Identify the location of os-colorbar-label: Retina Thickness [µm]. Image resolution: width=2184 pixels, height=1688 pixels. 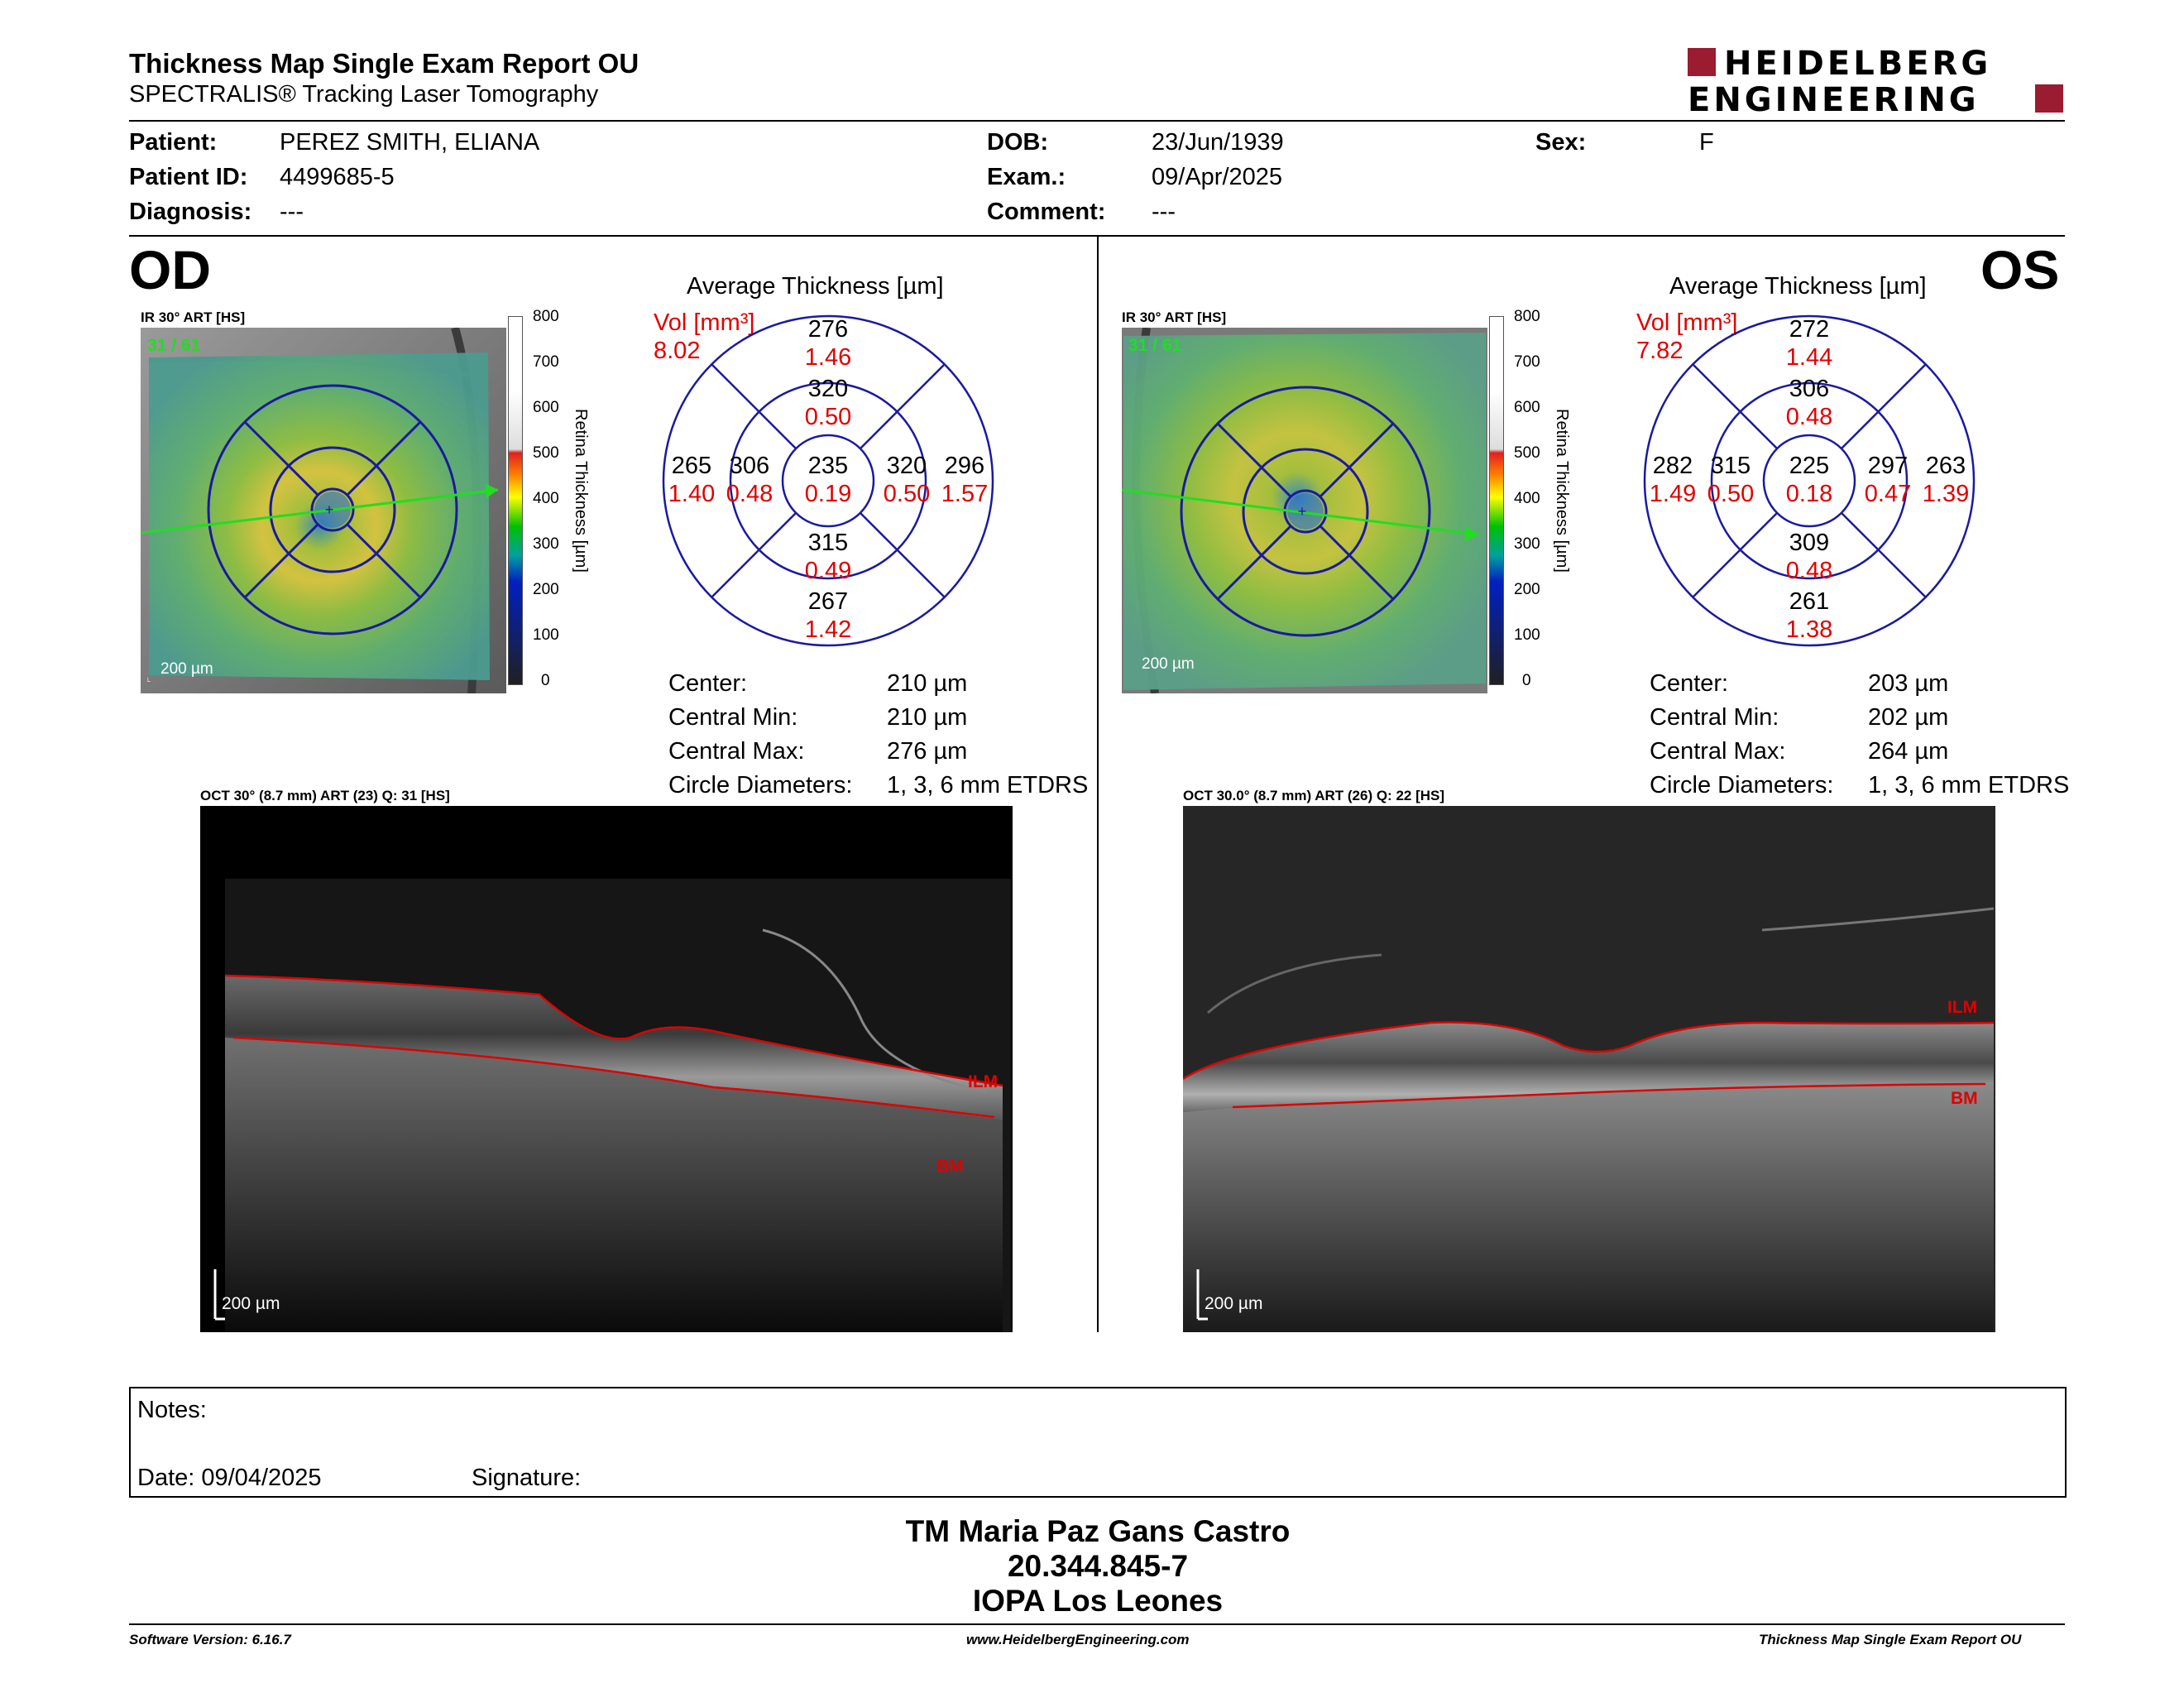
(1562, 491).